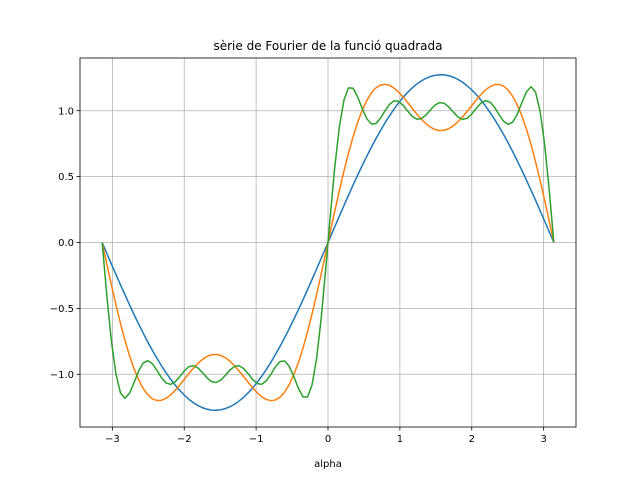 The height and width of the screenshot is (480, 640). Describe the element at coordinates (328, 439) in the screenshot. I see `x-tick-label: 0` at that location.